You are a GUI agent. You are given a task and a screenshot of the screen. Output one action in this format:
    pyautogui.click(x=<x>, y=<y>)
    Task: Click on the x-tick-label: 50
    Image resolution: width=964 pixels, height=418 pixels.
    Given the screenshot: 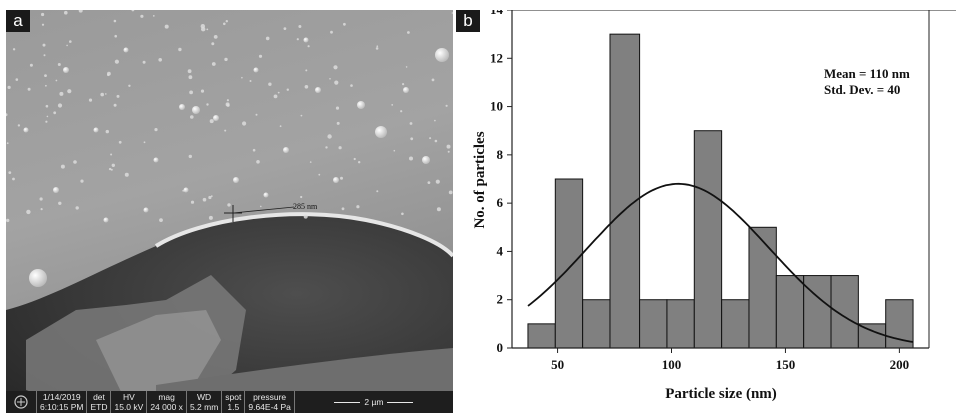 What is the action you would take?
    pyautogui.click(x=557, y=364)
    